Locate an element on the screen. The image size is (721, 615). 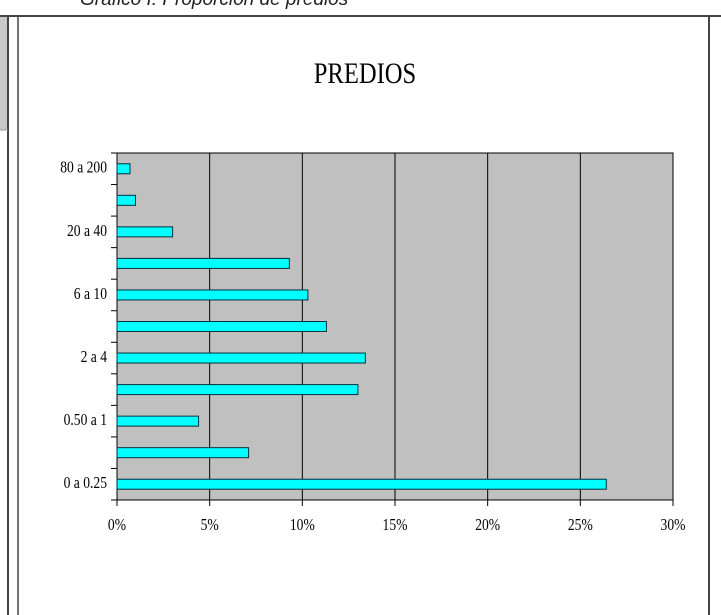
y-tick-label: 6 a 10 is located at coordinates (90, 293).